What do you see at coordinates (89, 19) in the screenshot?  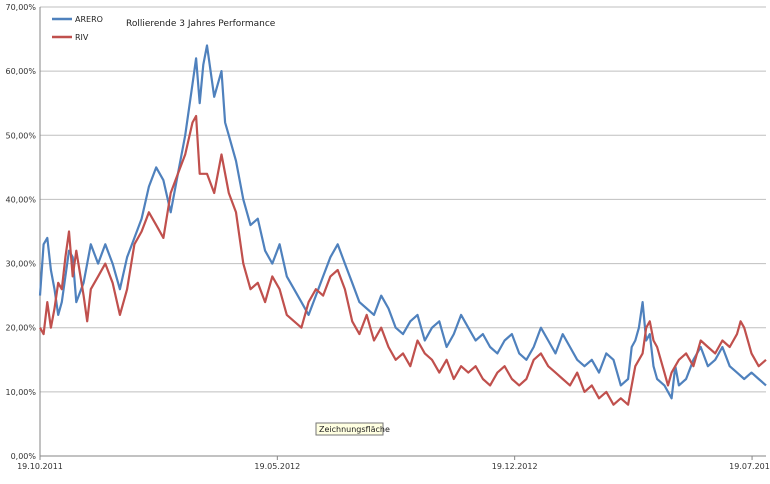 I see `legend-label-arero: ARERO` at bounding box center [89, 19].